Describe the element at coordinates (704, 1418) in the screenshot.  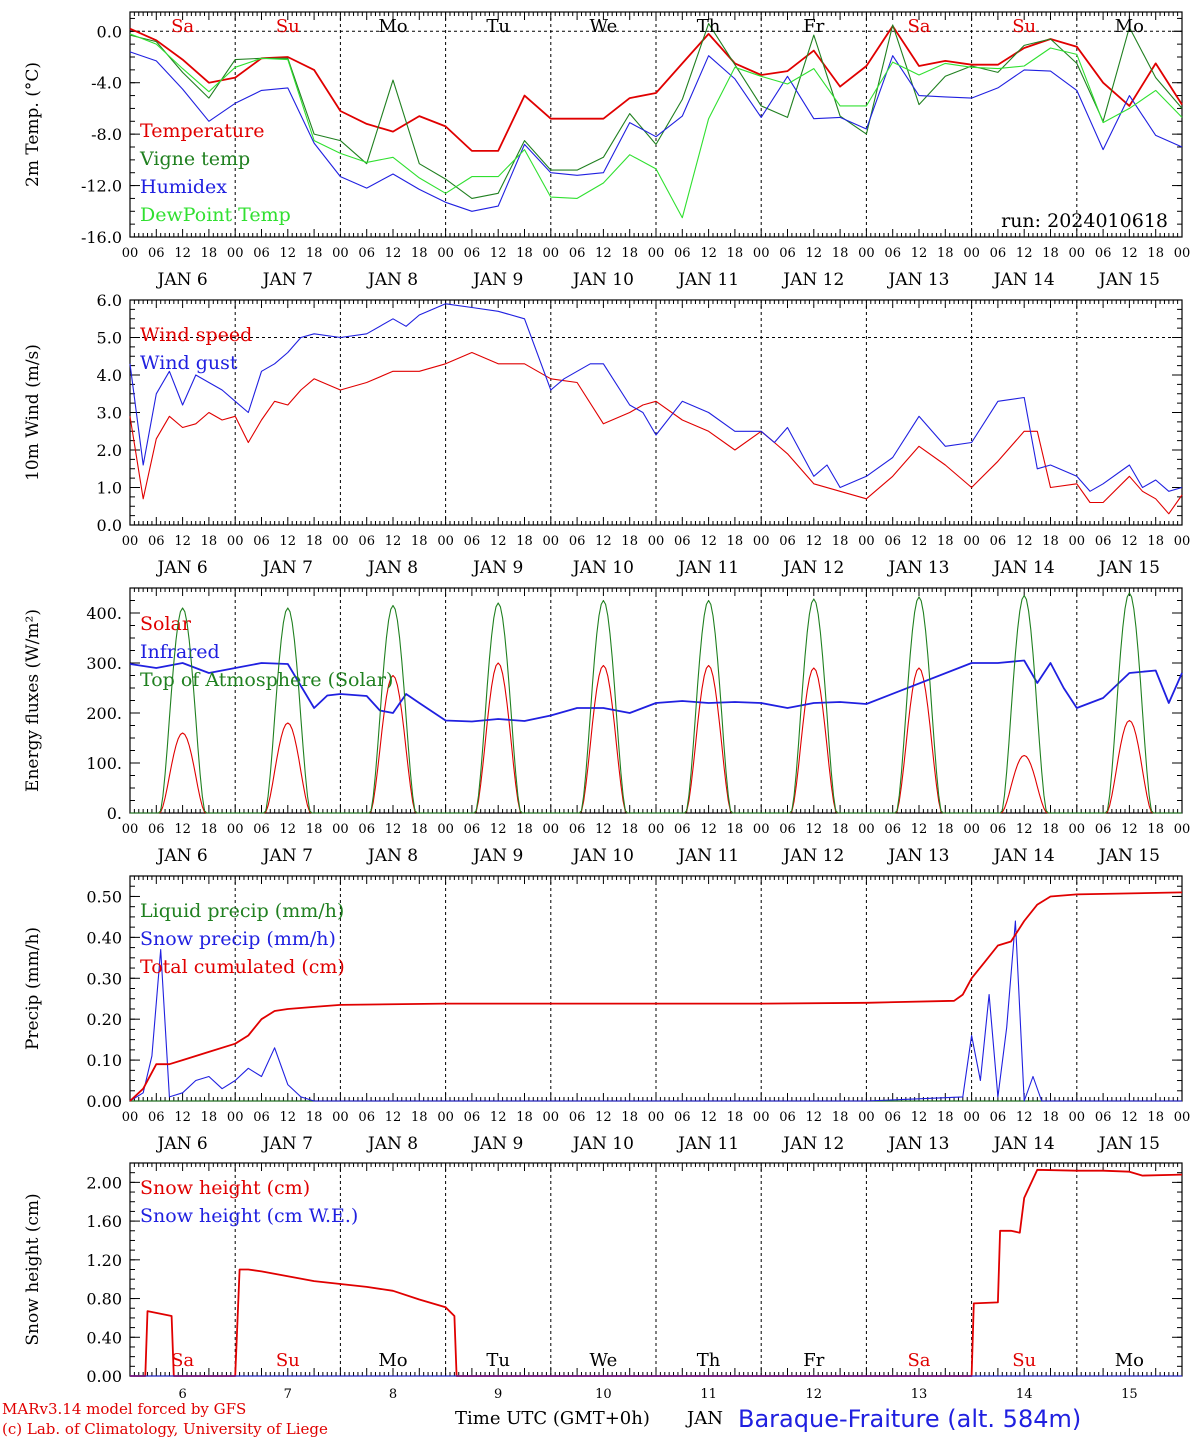
I see `x-axis-month: JAN` at that location.